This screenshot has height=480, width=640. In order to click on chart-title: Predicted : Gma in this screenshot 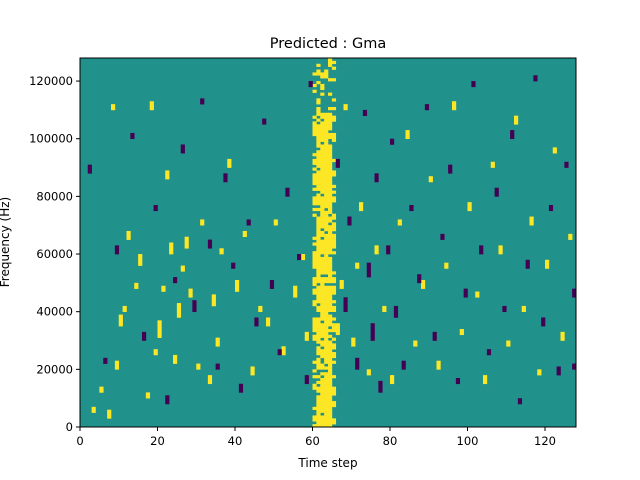, I will do `click(328, 44)`.